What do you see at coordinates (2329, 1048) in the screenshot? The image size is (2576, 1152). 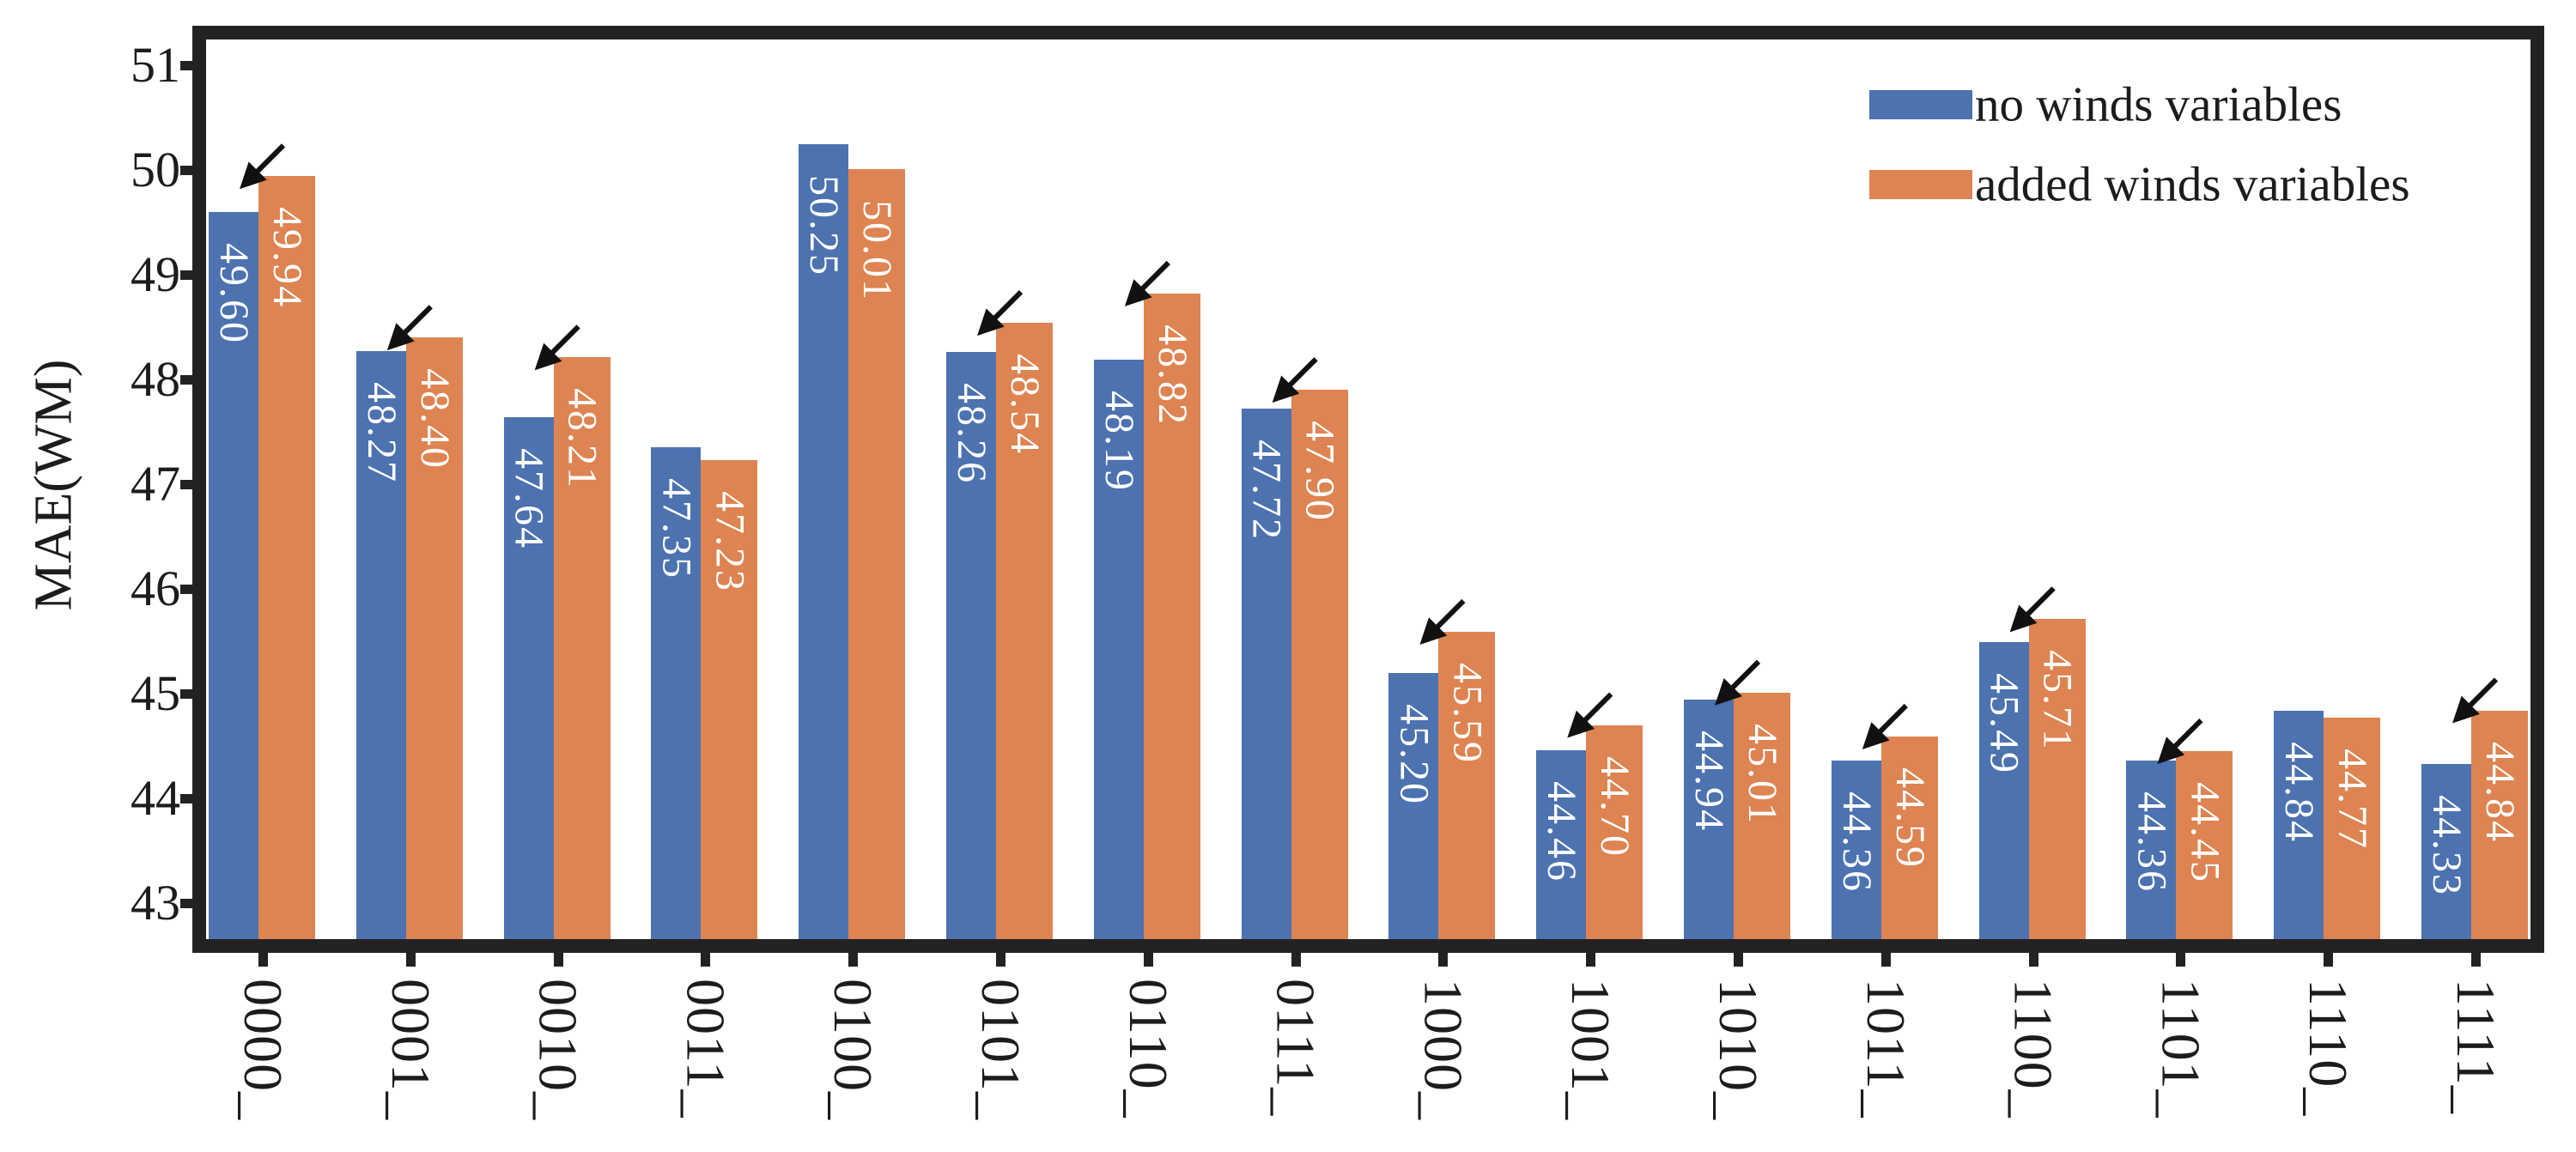 I see `x-tick-label: 1110_` at bounding box center [2329, 1048].